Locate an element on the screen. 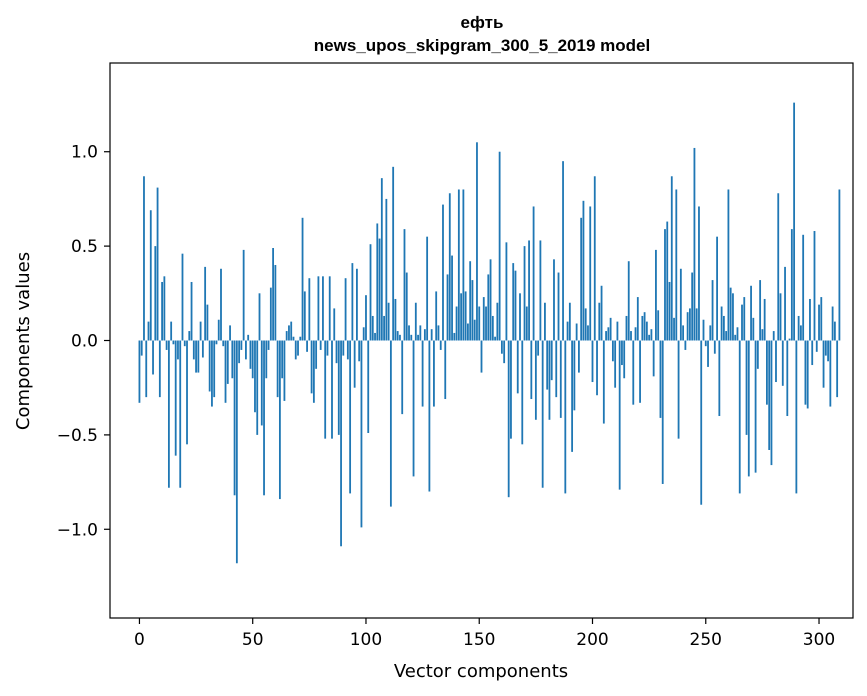 Image resolution: width=867 pixels, height=696 pixels. x-tick-label: 250 is located at coordinates (706, 640).